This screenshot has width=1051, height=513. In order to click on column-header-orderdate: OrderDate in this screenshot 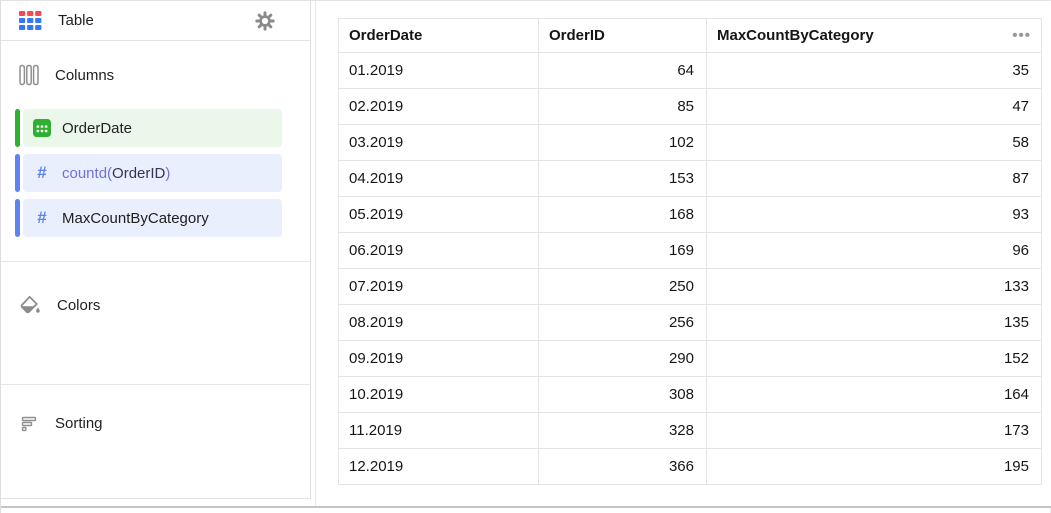, I will do `click(438, 35)`.